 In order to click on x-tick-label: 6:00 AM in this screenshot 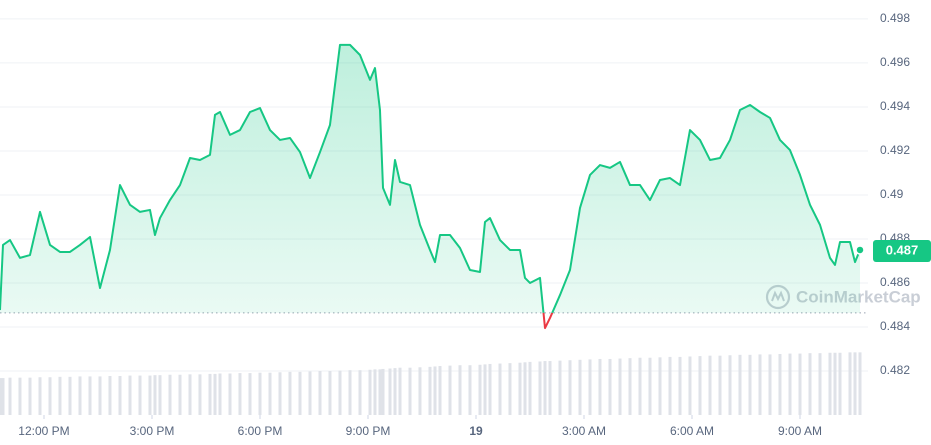, I will do `click(692, 431)`.